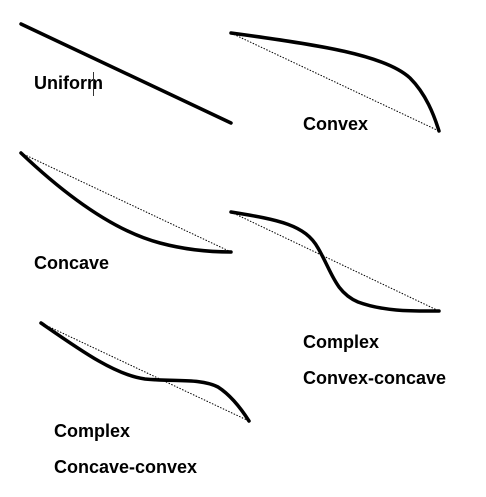 This screenshot has height=497, width=486. I want to click on complex-label-1: Complex, so click(341, 342).